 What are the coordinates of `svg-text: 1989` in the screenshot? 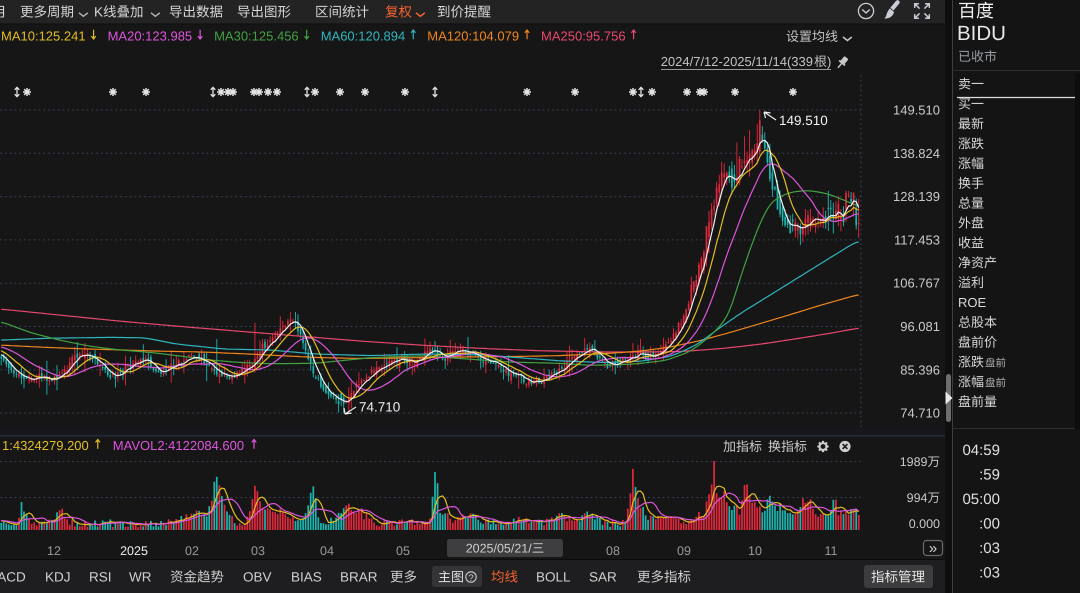 It's located at (914, 462).